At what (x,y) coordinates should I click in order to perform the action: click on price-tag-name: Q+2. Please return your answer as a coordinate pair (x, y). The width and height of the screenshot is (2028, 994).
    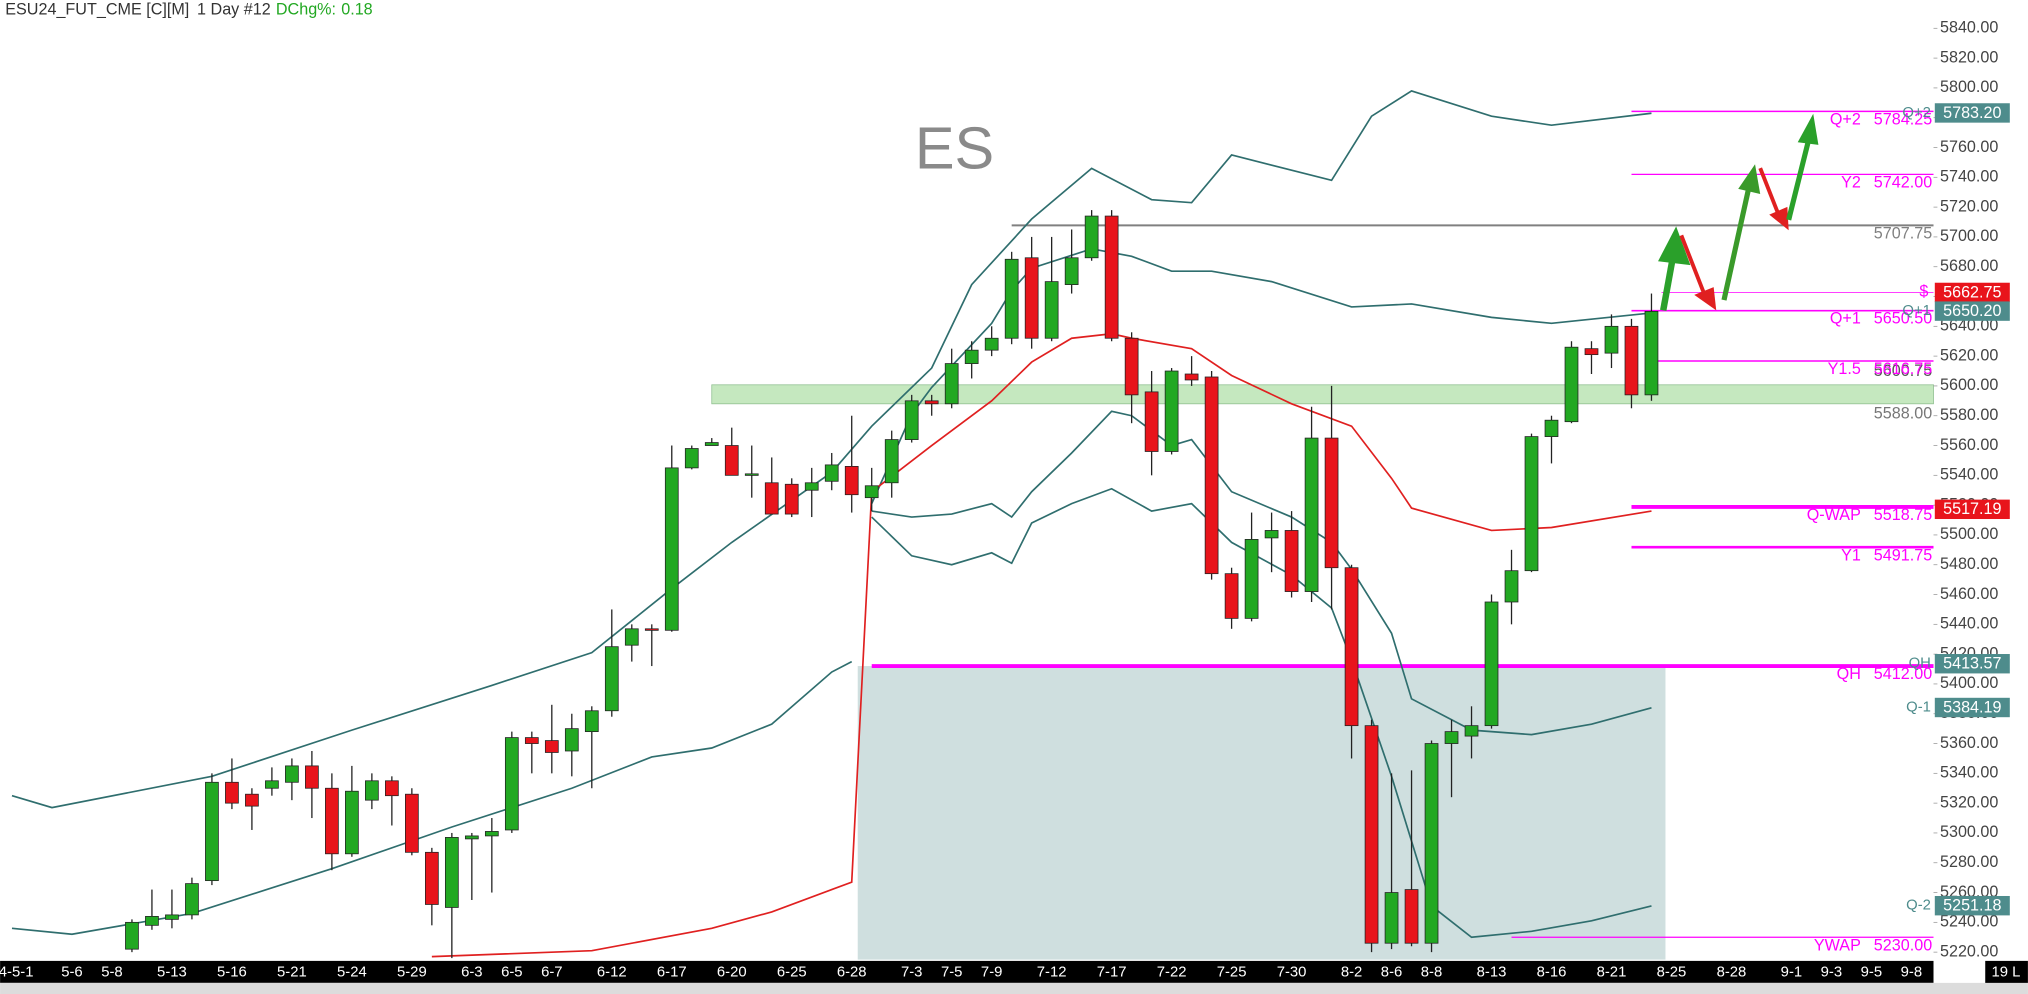
    Looking at the image, I should click on (1916, 113).